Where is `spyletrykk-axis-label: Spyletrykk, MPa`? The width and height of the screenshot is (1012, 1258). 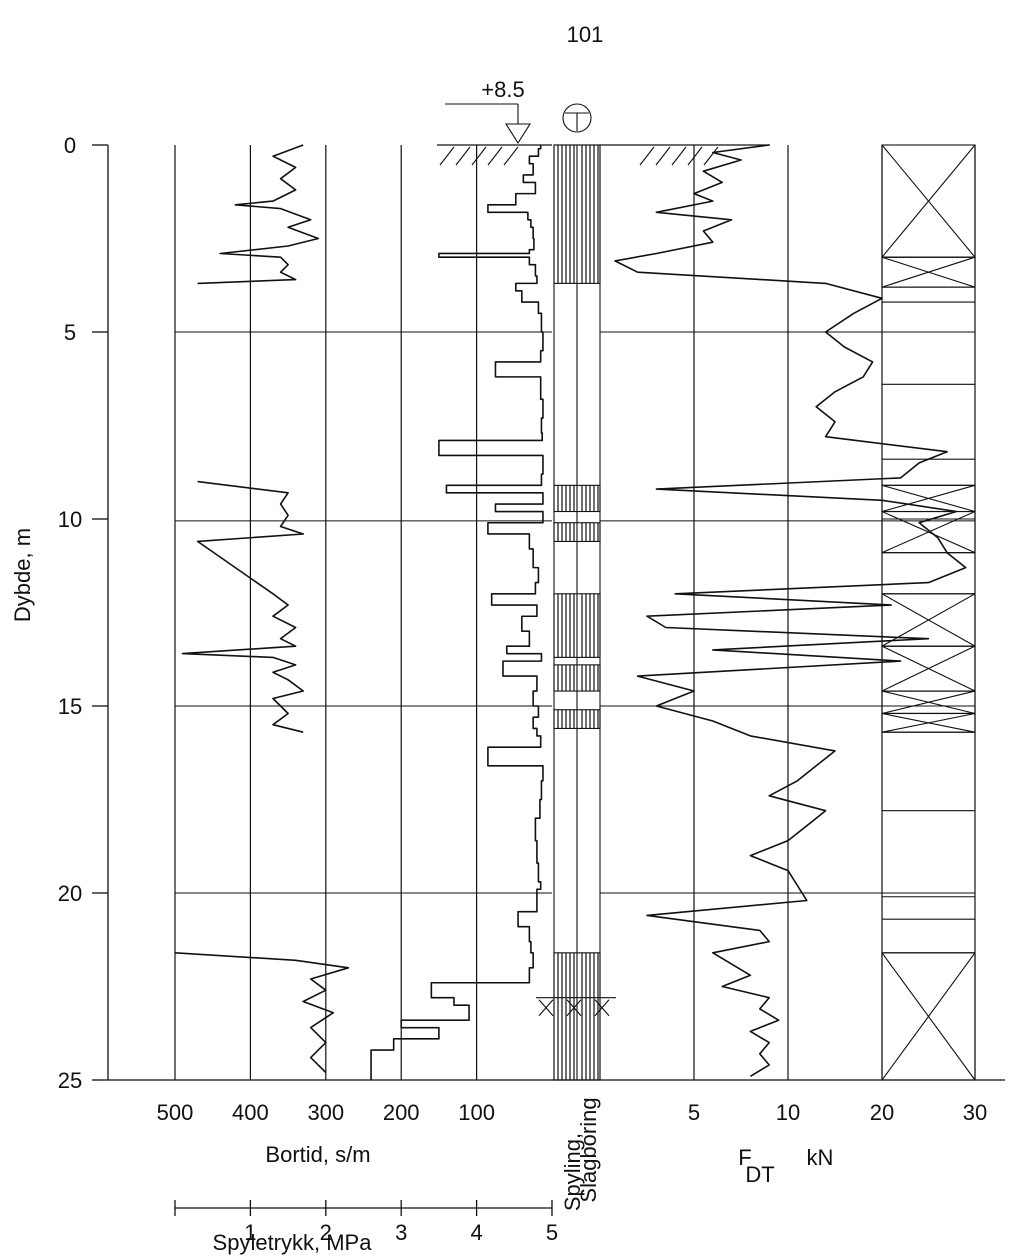
spyletrykk-axis-label: Spyletrykk, MPa is located at coordinates (293, 1242).